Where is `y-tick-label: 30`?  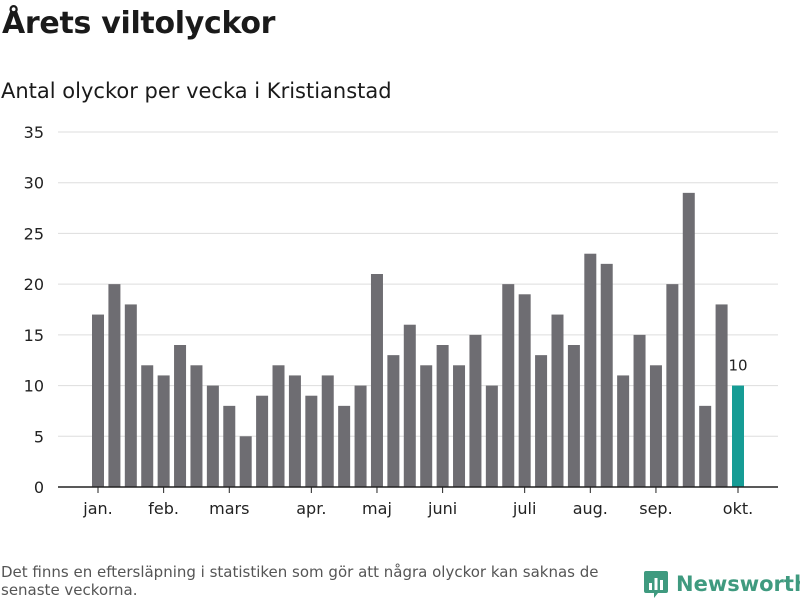 y-tick-label: 30 is located at coordinates (34, 183).